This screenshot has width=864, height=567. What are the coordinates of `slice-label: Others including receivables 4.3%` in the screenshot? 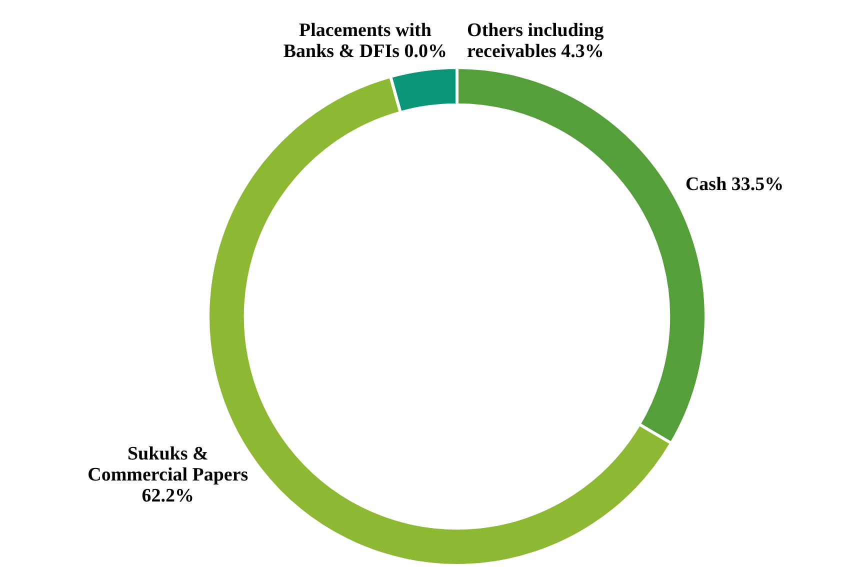 It's located at (535, 41).